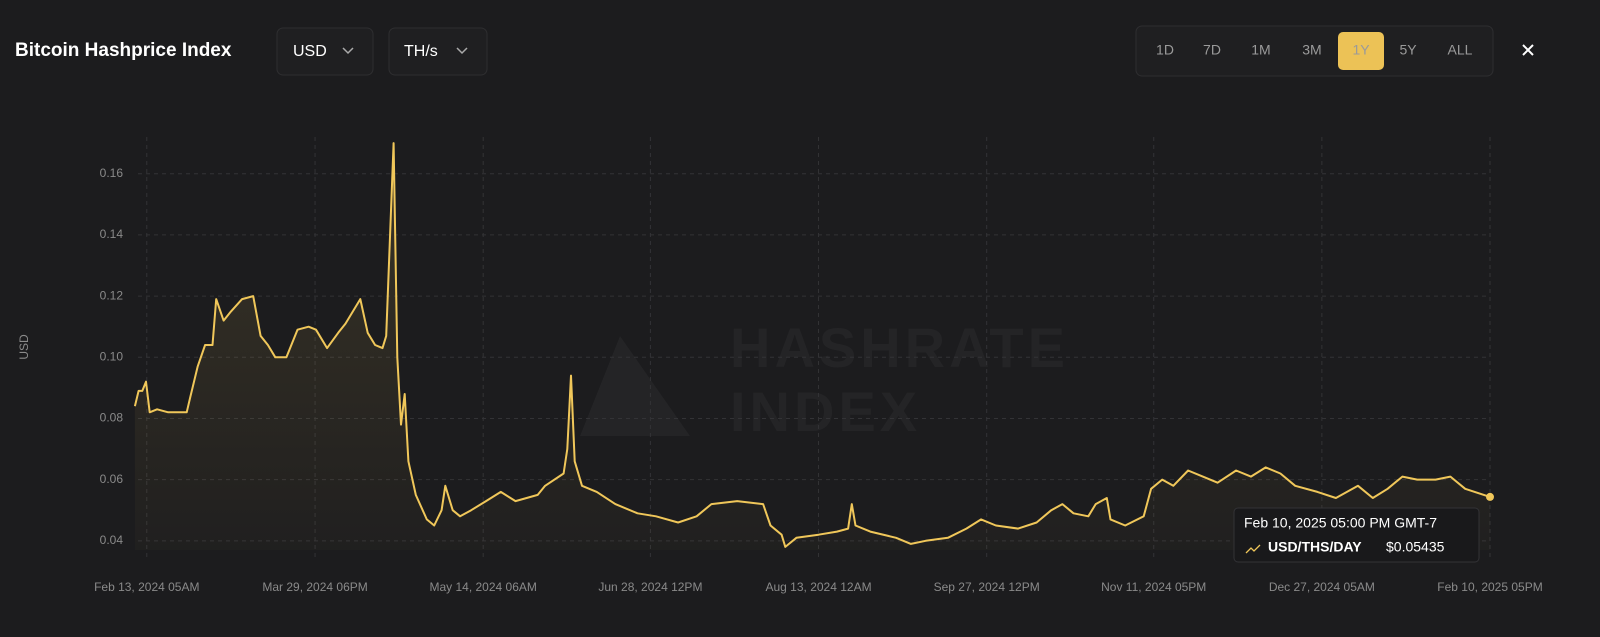  I want to click on y-tick-label: 0.06, so click(112, 479).